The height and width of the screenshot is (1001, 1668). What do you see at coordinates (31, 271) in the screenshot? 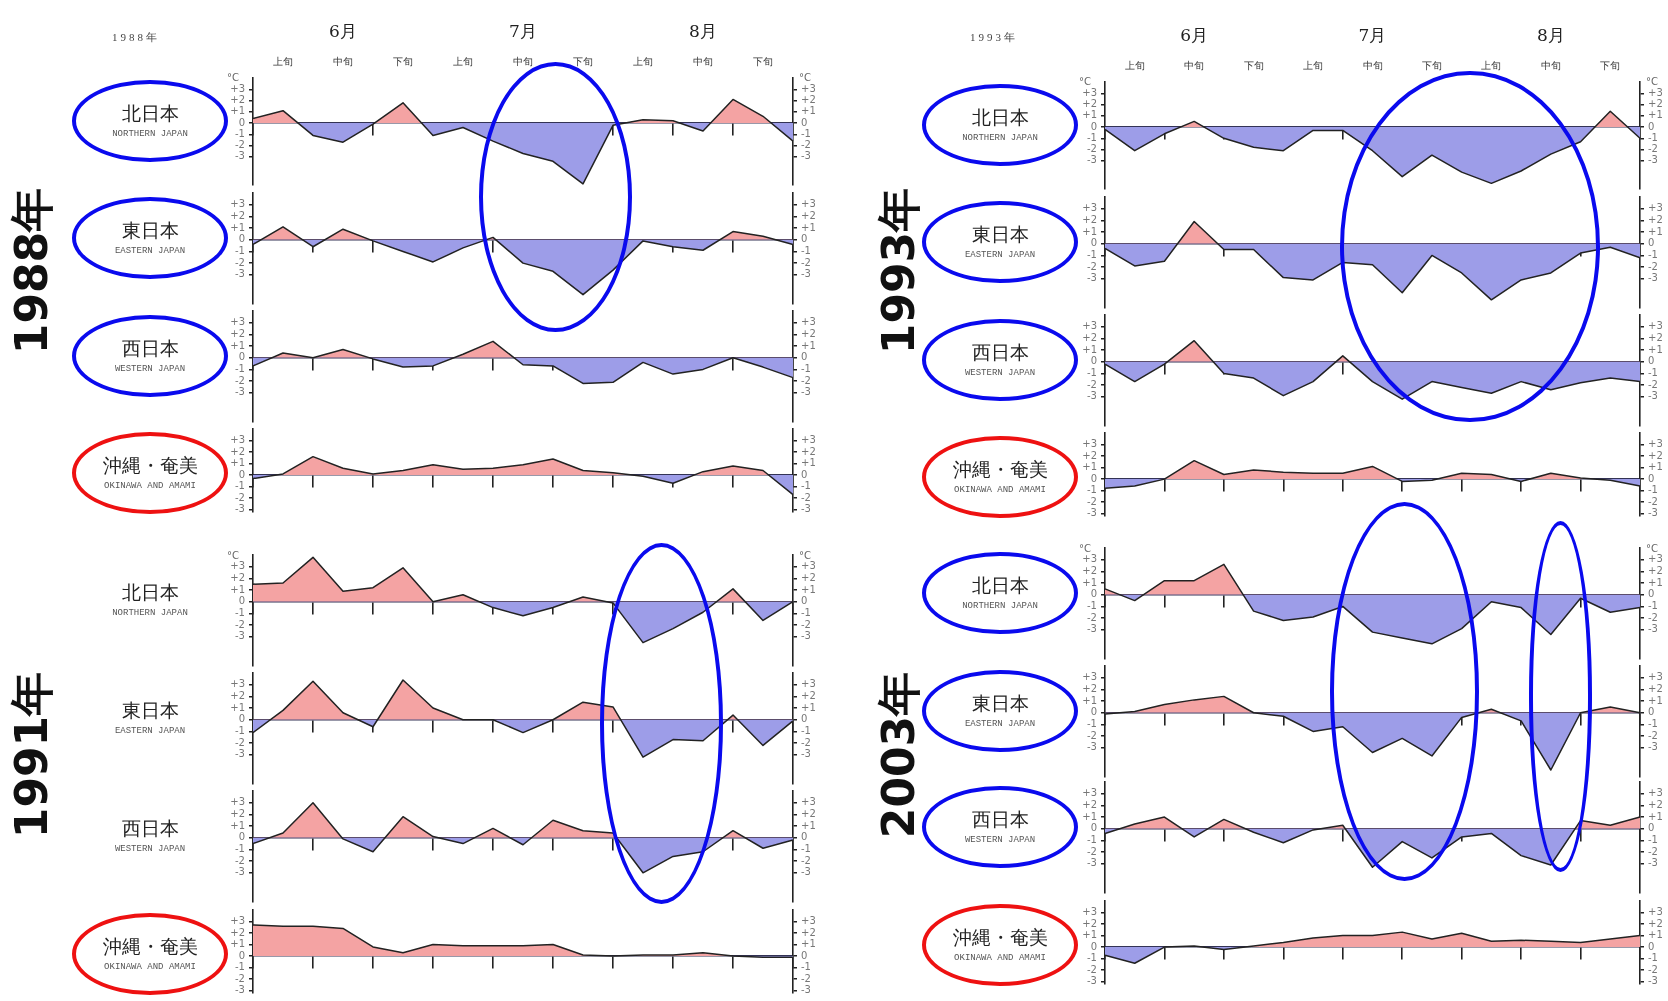
I see `text: 1988年` at bounding box center [31, 271].